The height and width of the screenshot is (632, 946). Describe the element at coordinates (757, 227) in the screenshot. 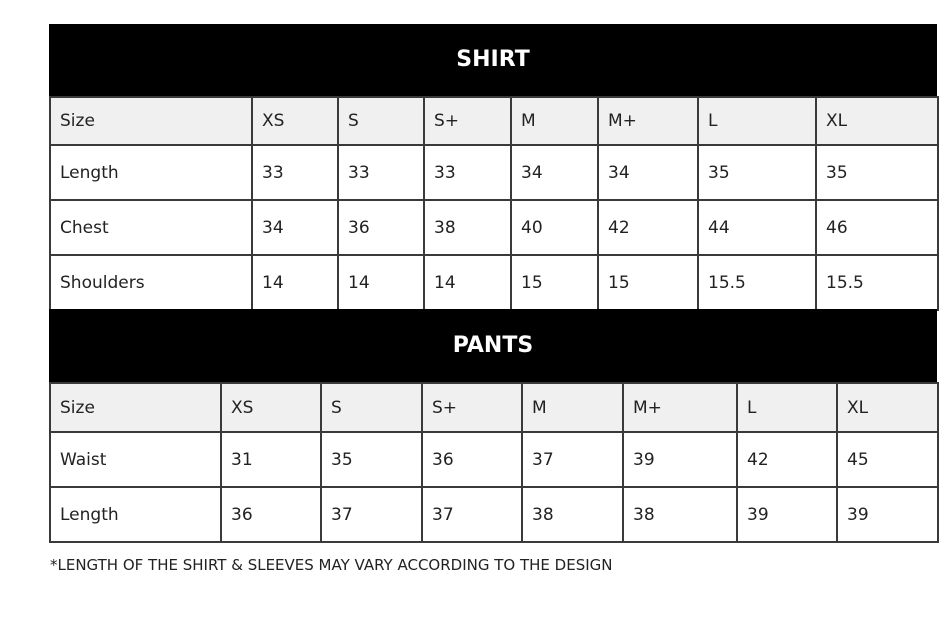

I see `table-cell: 44` at that location.